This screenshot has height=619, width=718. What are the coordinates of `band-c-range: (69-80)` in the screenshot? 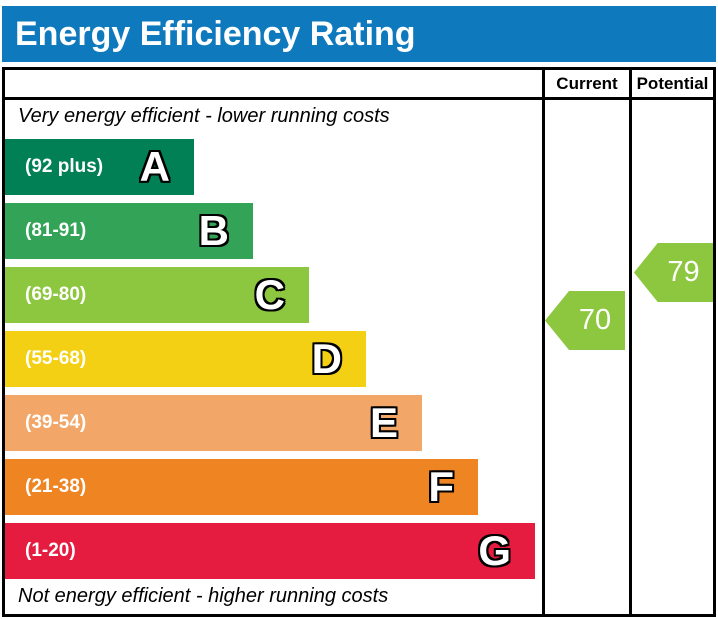 It's located at (56, 294).